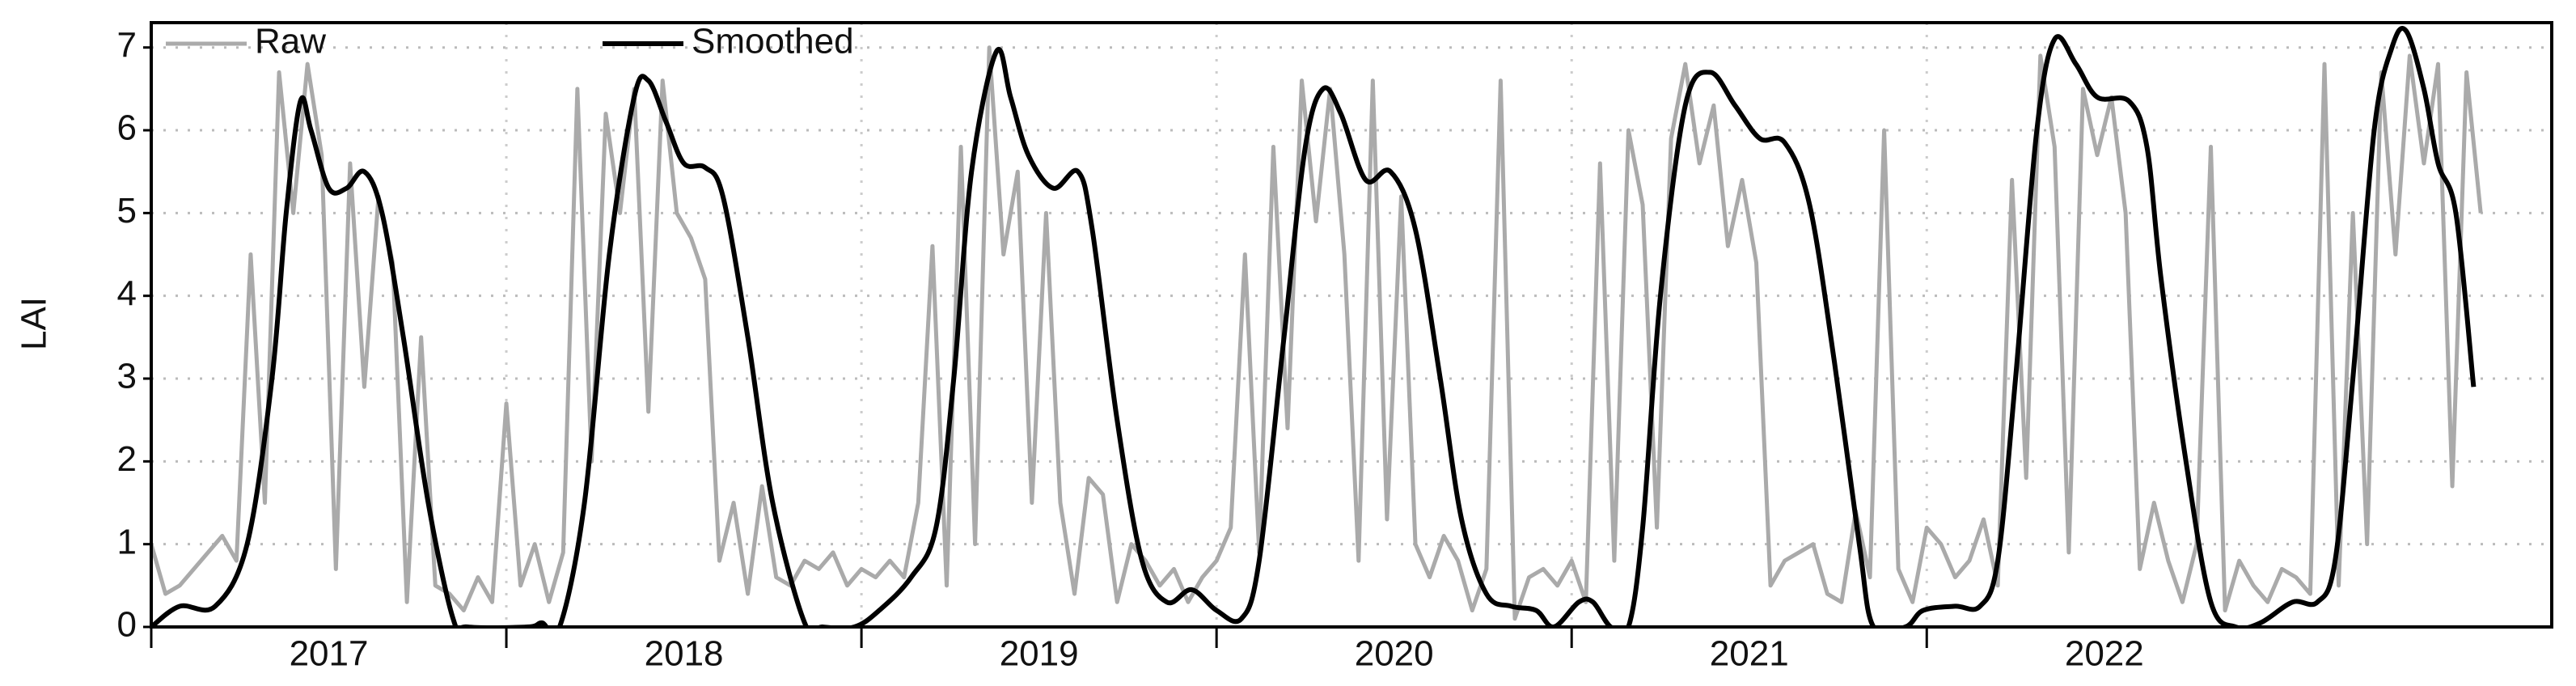  What do you see at coordinates (127, 211) in the screenshot?
I see `y-tick-label: 5` at bounding box center [127, 211].